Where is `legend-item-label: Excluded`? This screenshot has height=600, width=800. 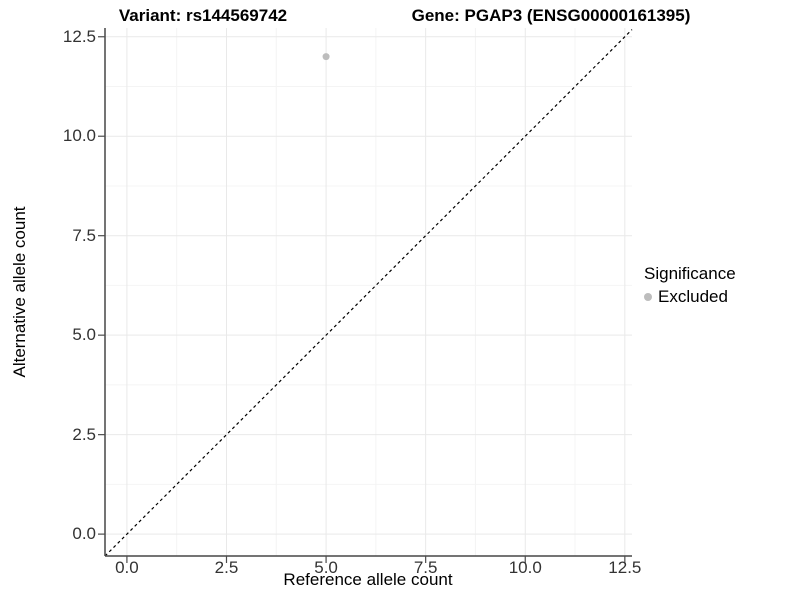 legend-item-label: Excluded is located at coordinates (693, 296).